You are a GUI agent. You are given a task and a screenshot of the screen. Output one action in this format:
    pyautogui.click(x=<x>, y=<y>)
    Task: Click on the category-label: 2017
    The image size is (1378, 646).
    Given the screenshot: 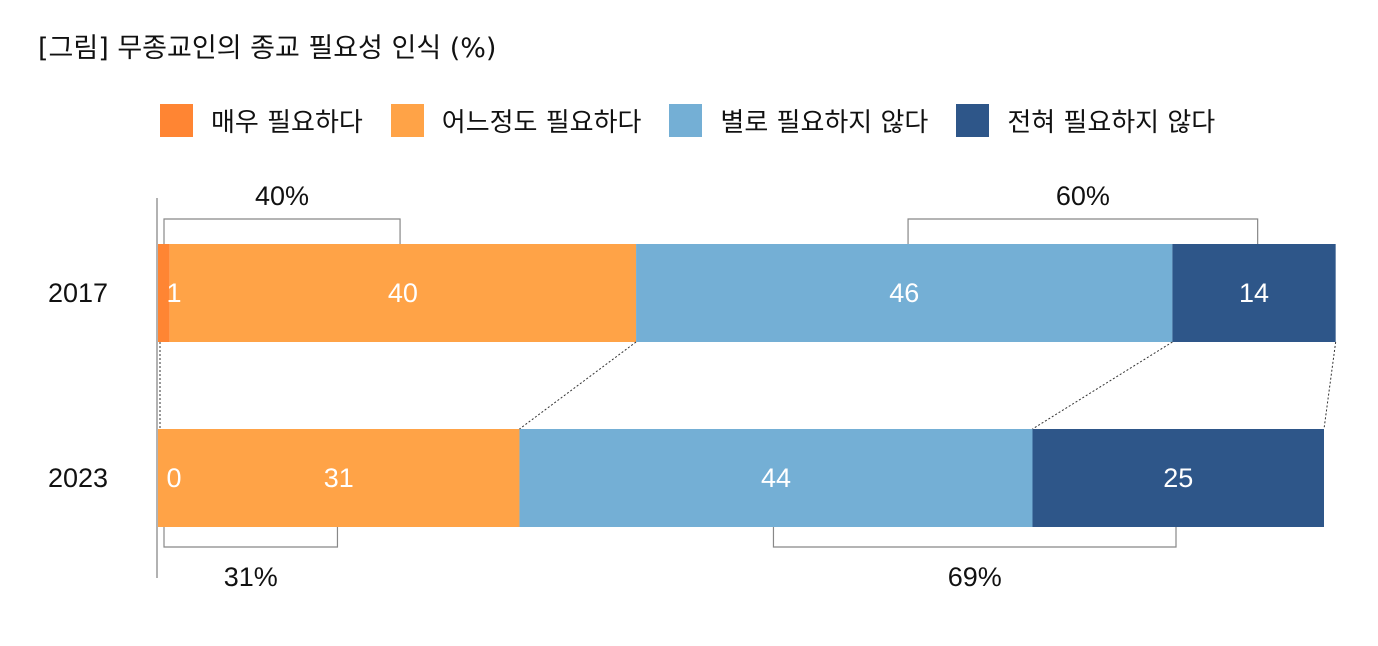 What is the action you would take?
    pyautogui.click(x=78, y=293)
    